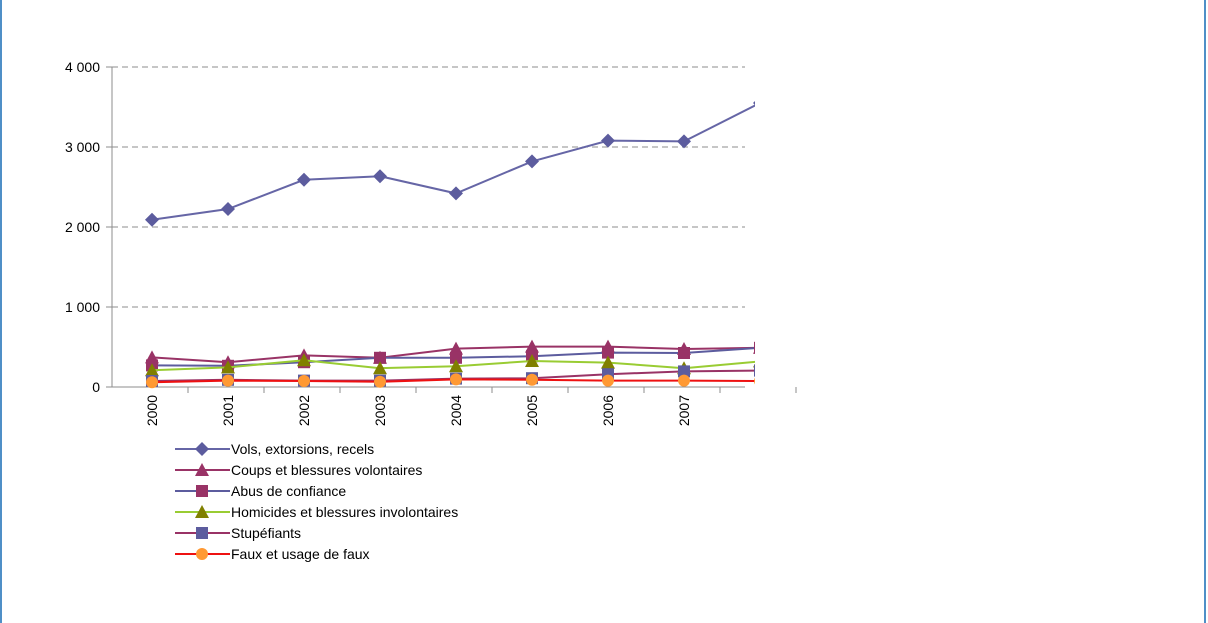 This screenshot has height=623, width=1208. I want to click on y-tick-label: 4 000, so click(82, 67).